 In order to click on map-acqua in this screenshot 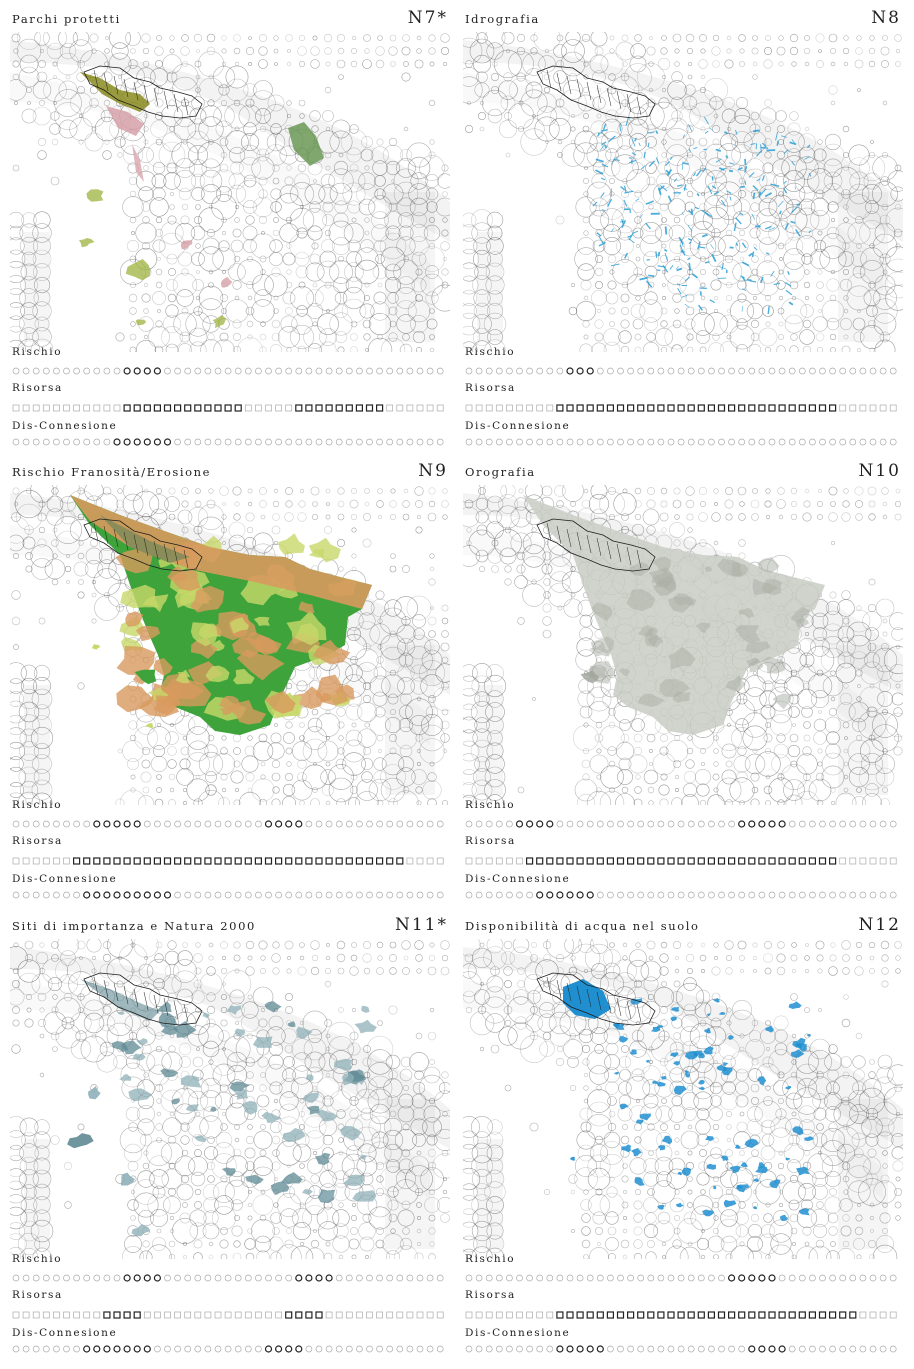, I will do `click(683, 1099)`.